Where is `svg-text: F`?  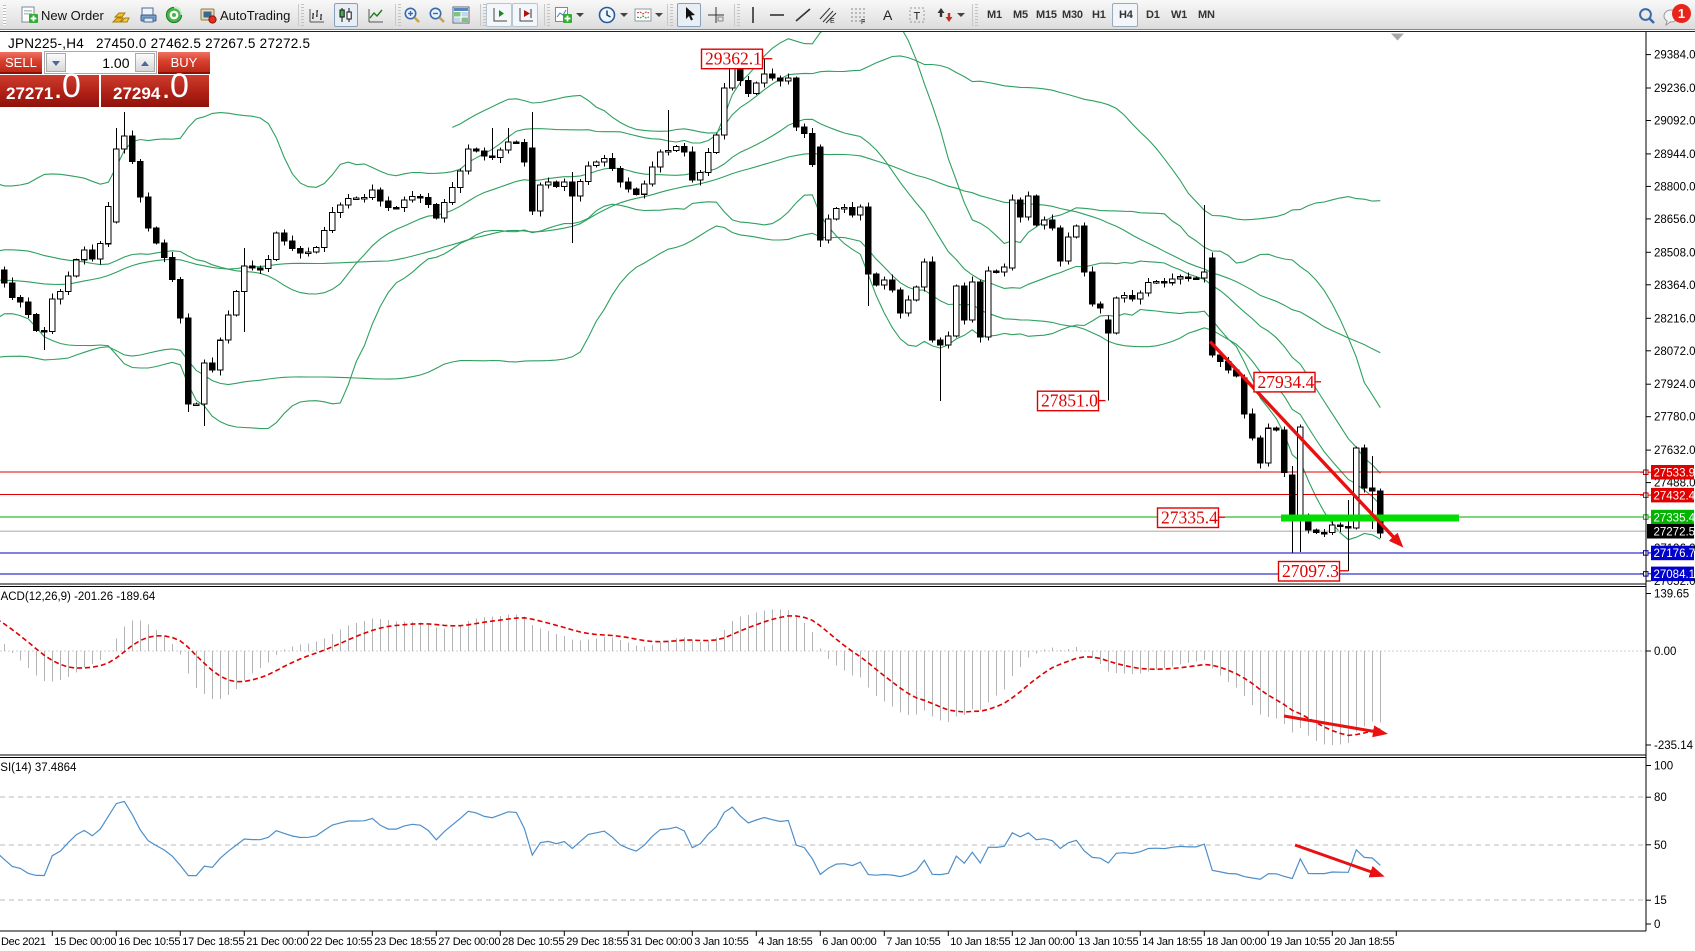
svg-text: F is located at coordinates (863, 22).